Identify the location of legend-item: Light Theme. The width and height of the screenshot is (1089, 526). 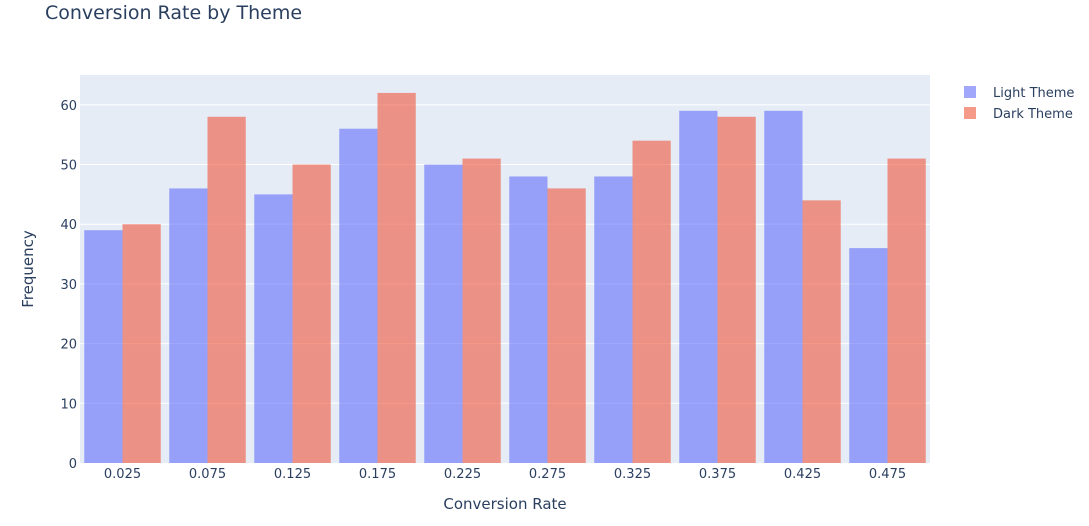
(1019, 93).